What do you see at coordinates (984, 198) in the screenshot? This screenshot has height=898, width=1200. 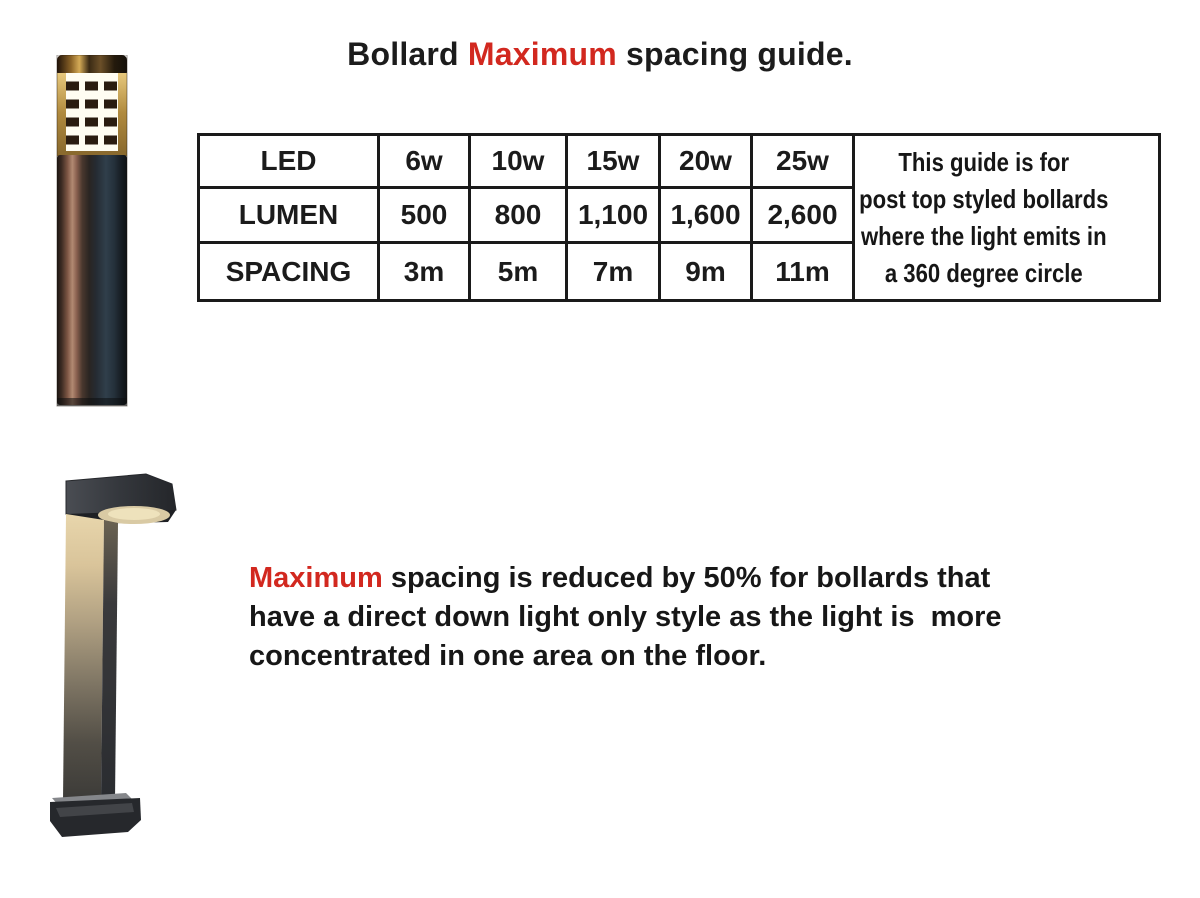 I see `note-line: post top styled bollards` at bounding box center [984, 198].